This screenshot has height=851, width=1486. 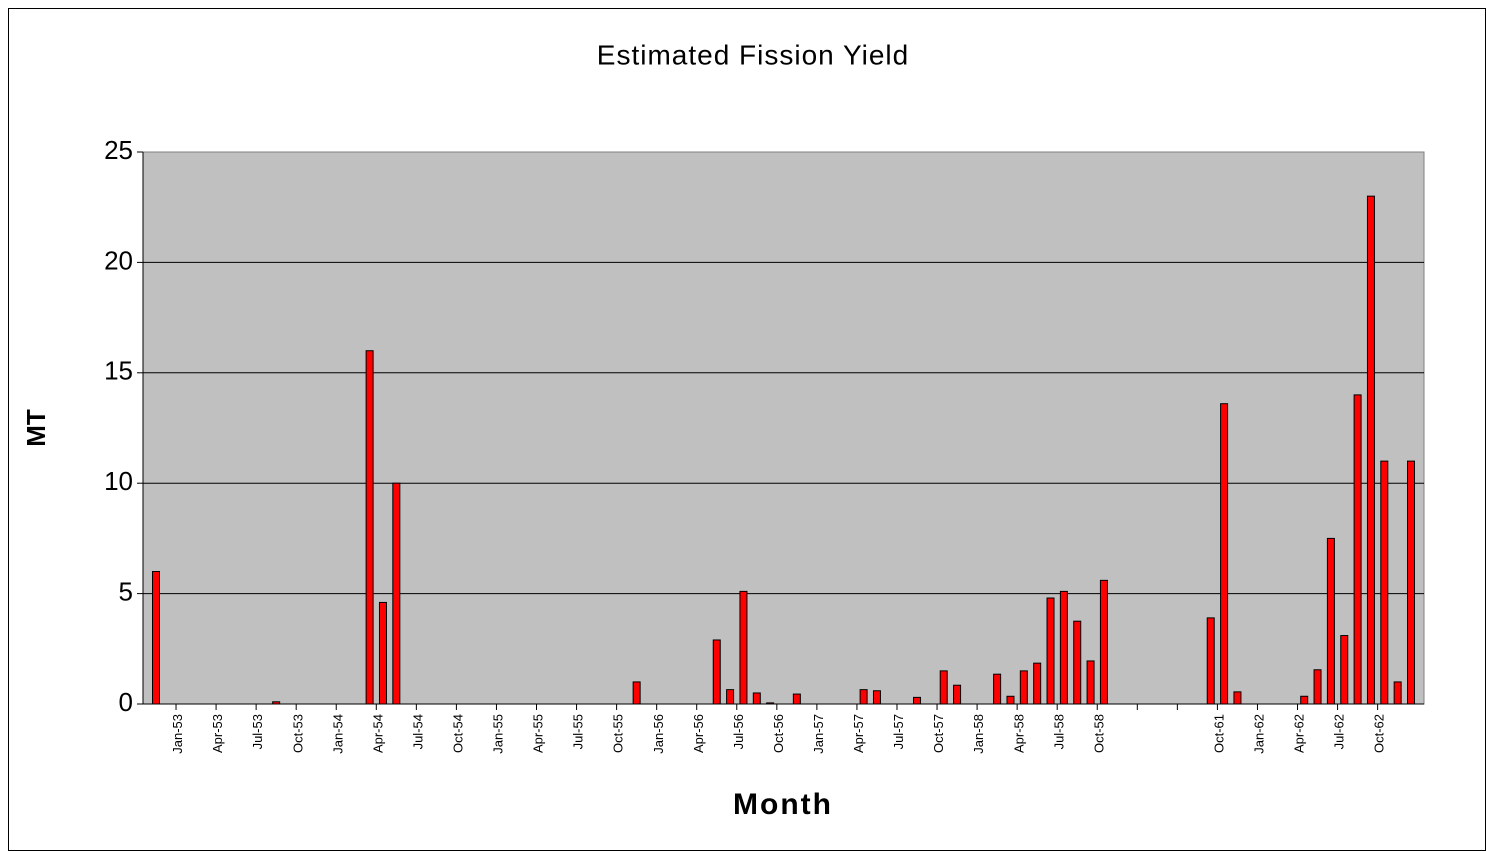 I want to click on x-tick-label: Jan-53, so click(x=177, y=734).